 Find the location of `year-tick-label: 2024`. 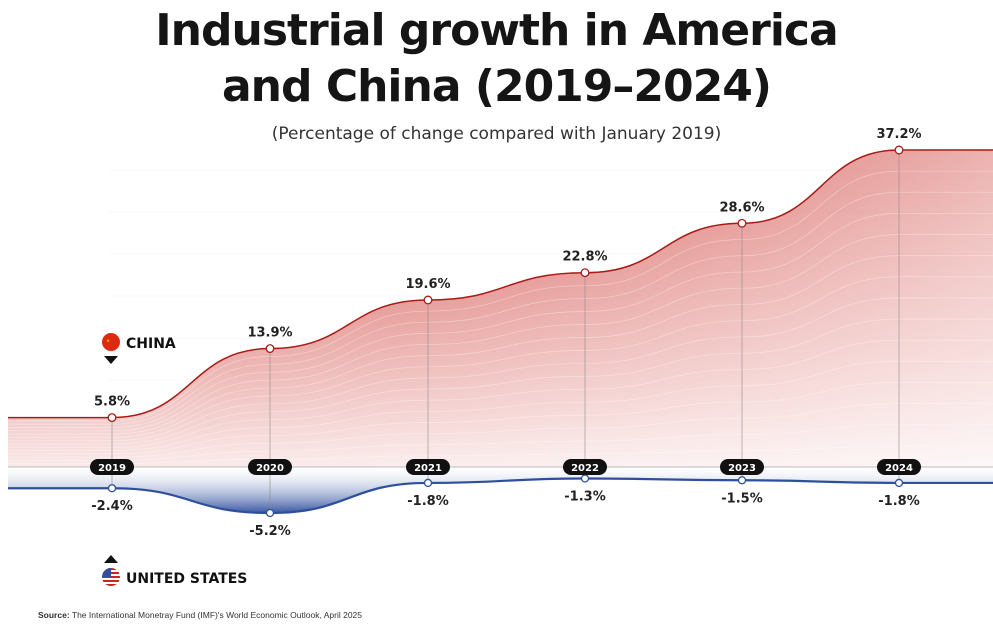

year-tick-label: 2024 is located at coordinates (899, 468).